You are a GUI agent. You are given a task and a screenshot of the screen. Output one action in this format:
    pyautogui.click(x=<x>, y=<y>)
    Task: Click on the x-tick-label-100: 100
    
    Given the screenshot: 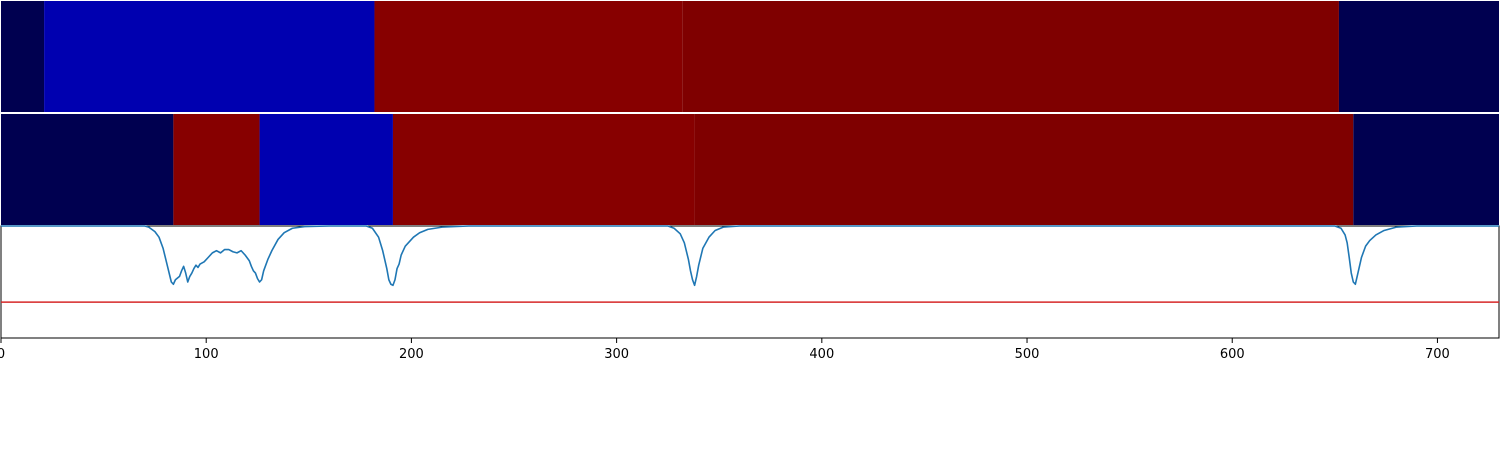 What is the action you would take?
    pyautogui.click(x=206, y=354)
    